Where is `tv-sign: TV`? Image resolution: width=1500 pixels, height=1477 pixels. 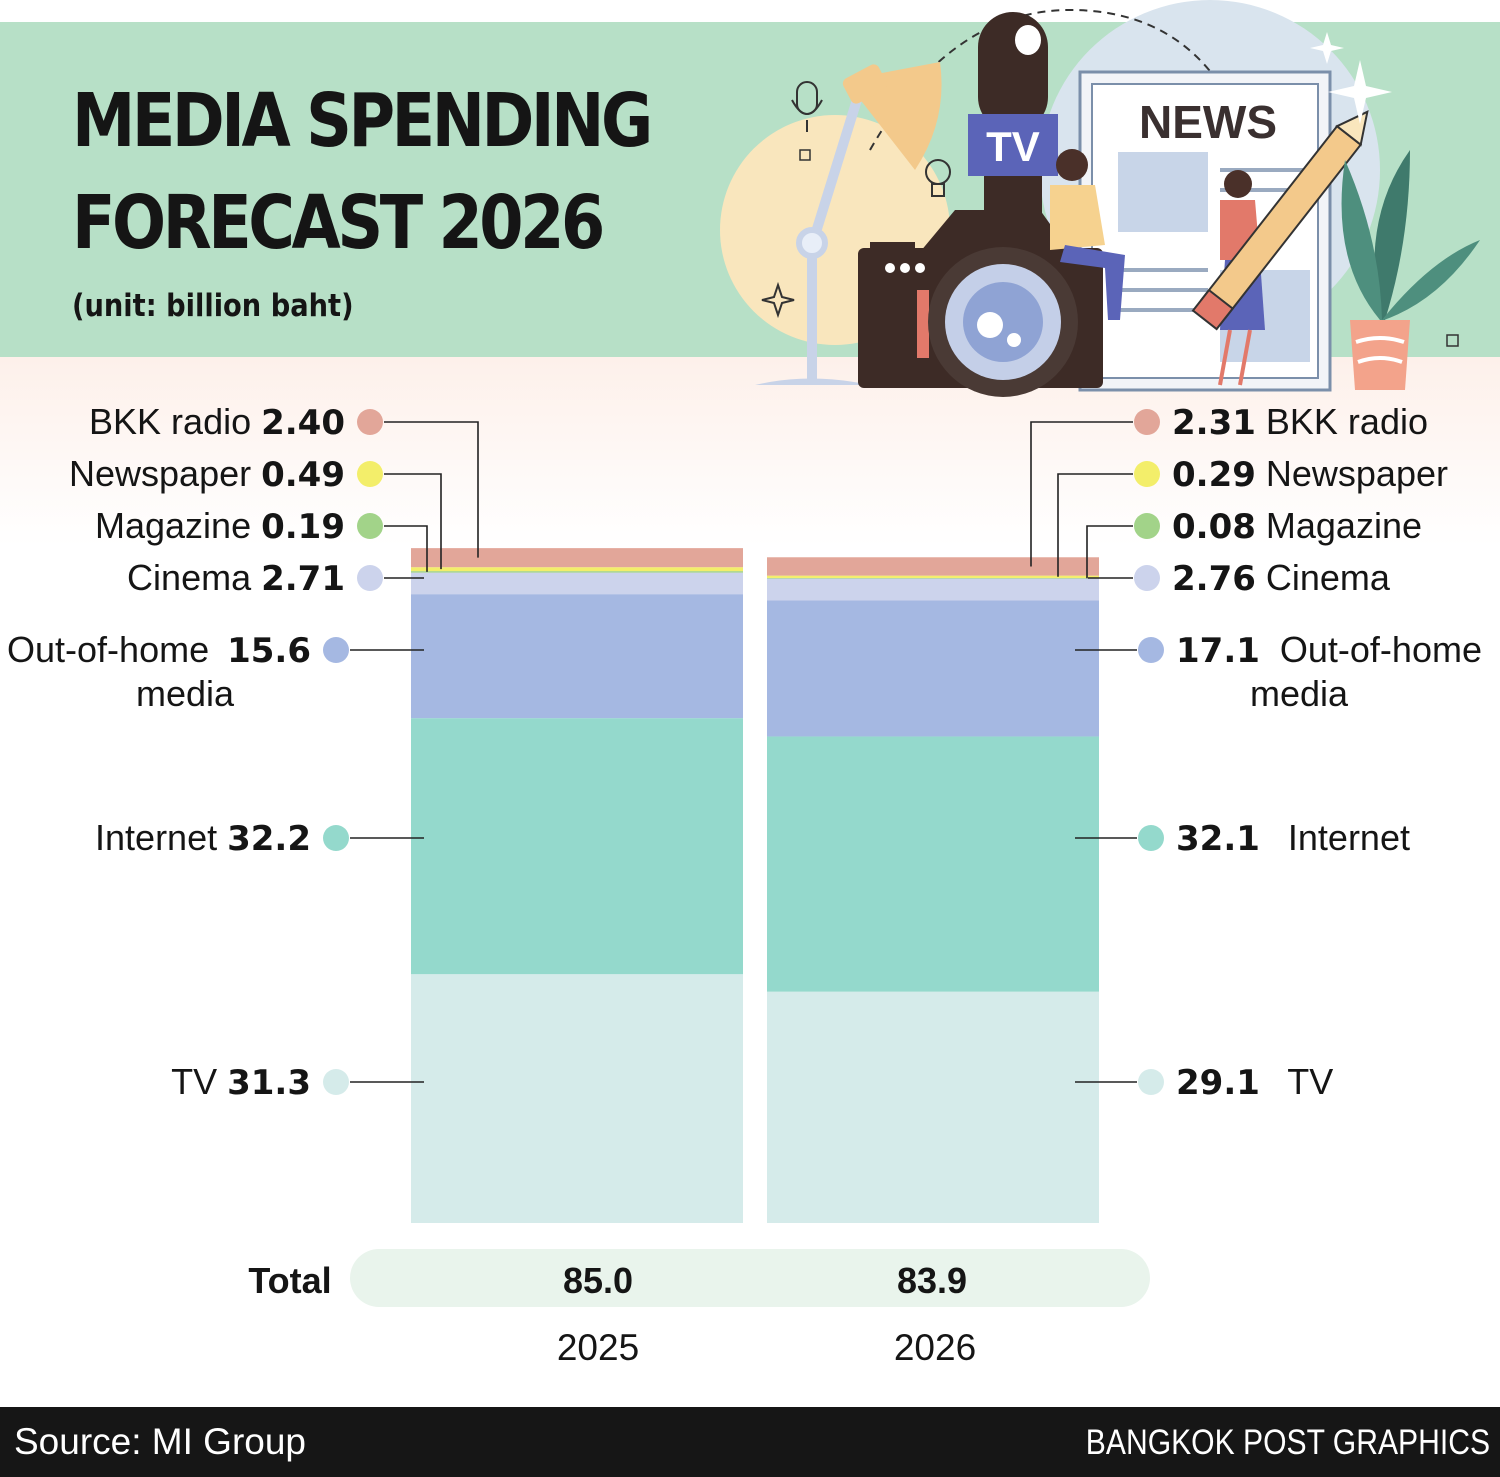 tv-sign: TV is located at coordinates (1013, 146).